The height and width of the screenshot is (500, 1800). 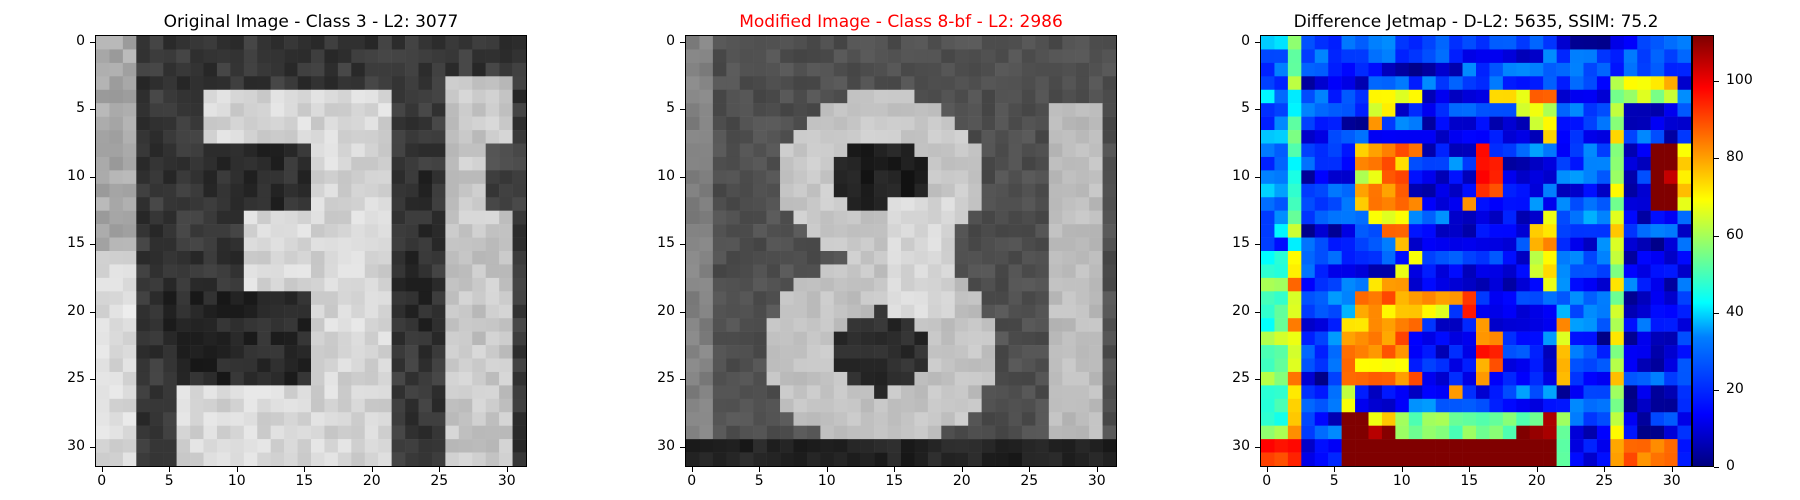 What do you see at coordinates (962, 469) in the screenshot?
I see `x-tick-mark` at bounding box center [962, 469].